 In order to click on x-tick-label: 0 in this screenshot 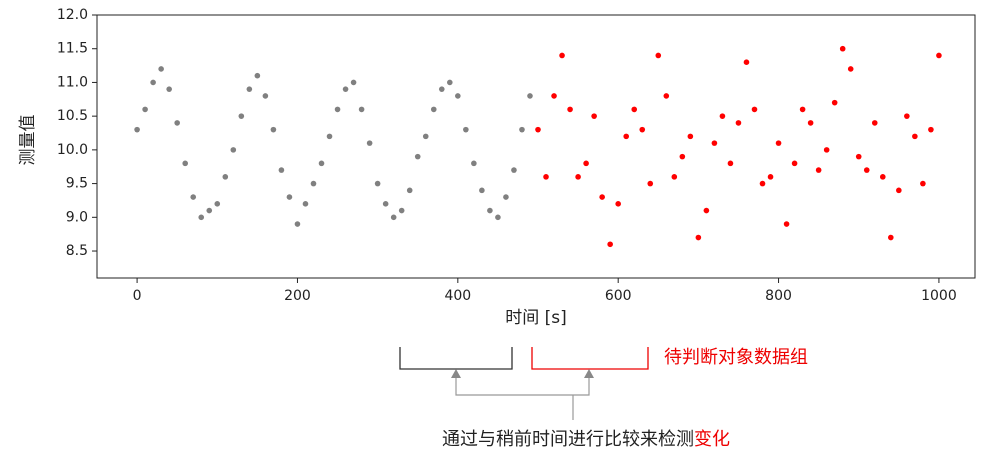, I will do `click(137, 296)`.